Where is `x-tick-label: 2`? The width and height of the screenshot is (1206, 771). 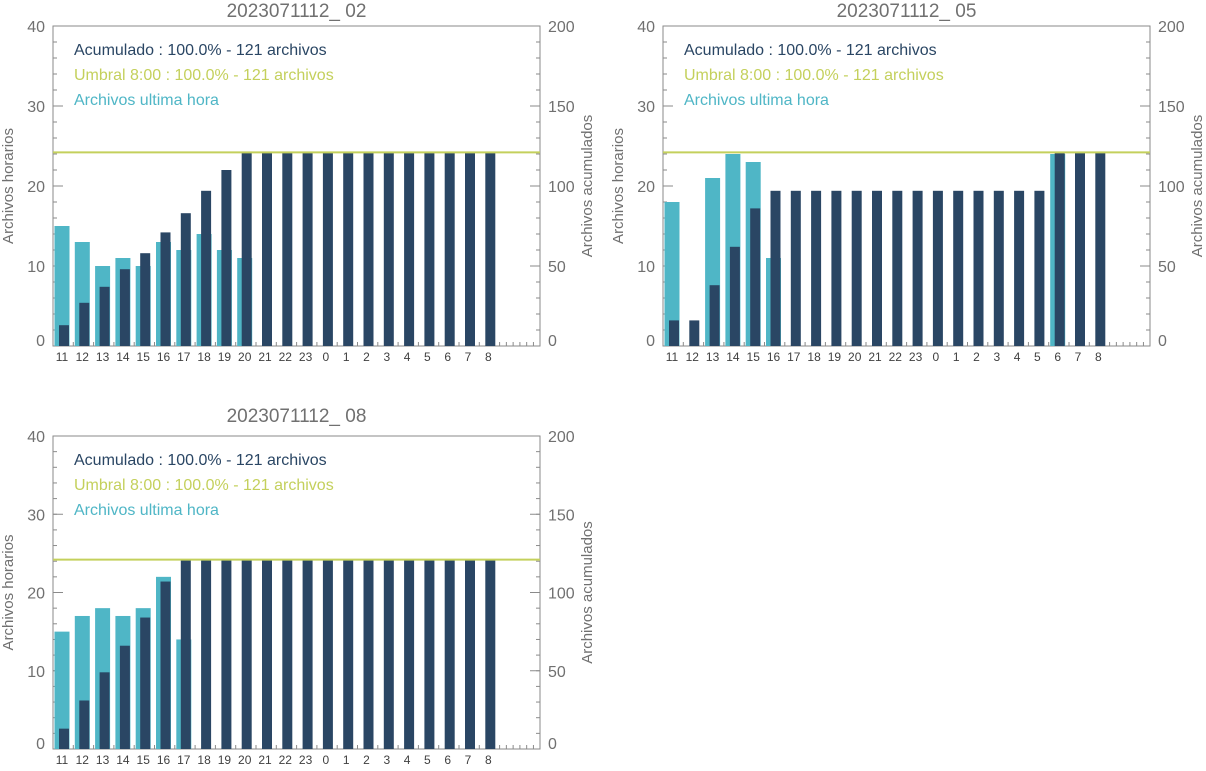
x-tick-label: 2 is located at coordinates (366, 357).